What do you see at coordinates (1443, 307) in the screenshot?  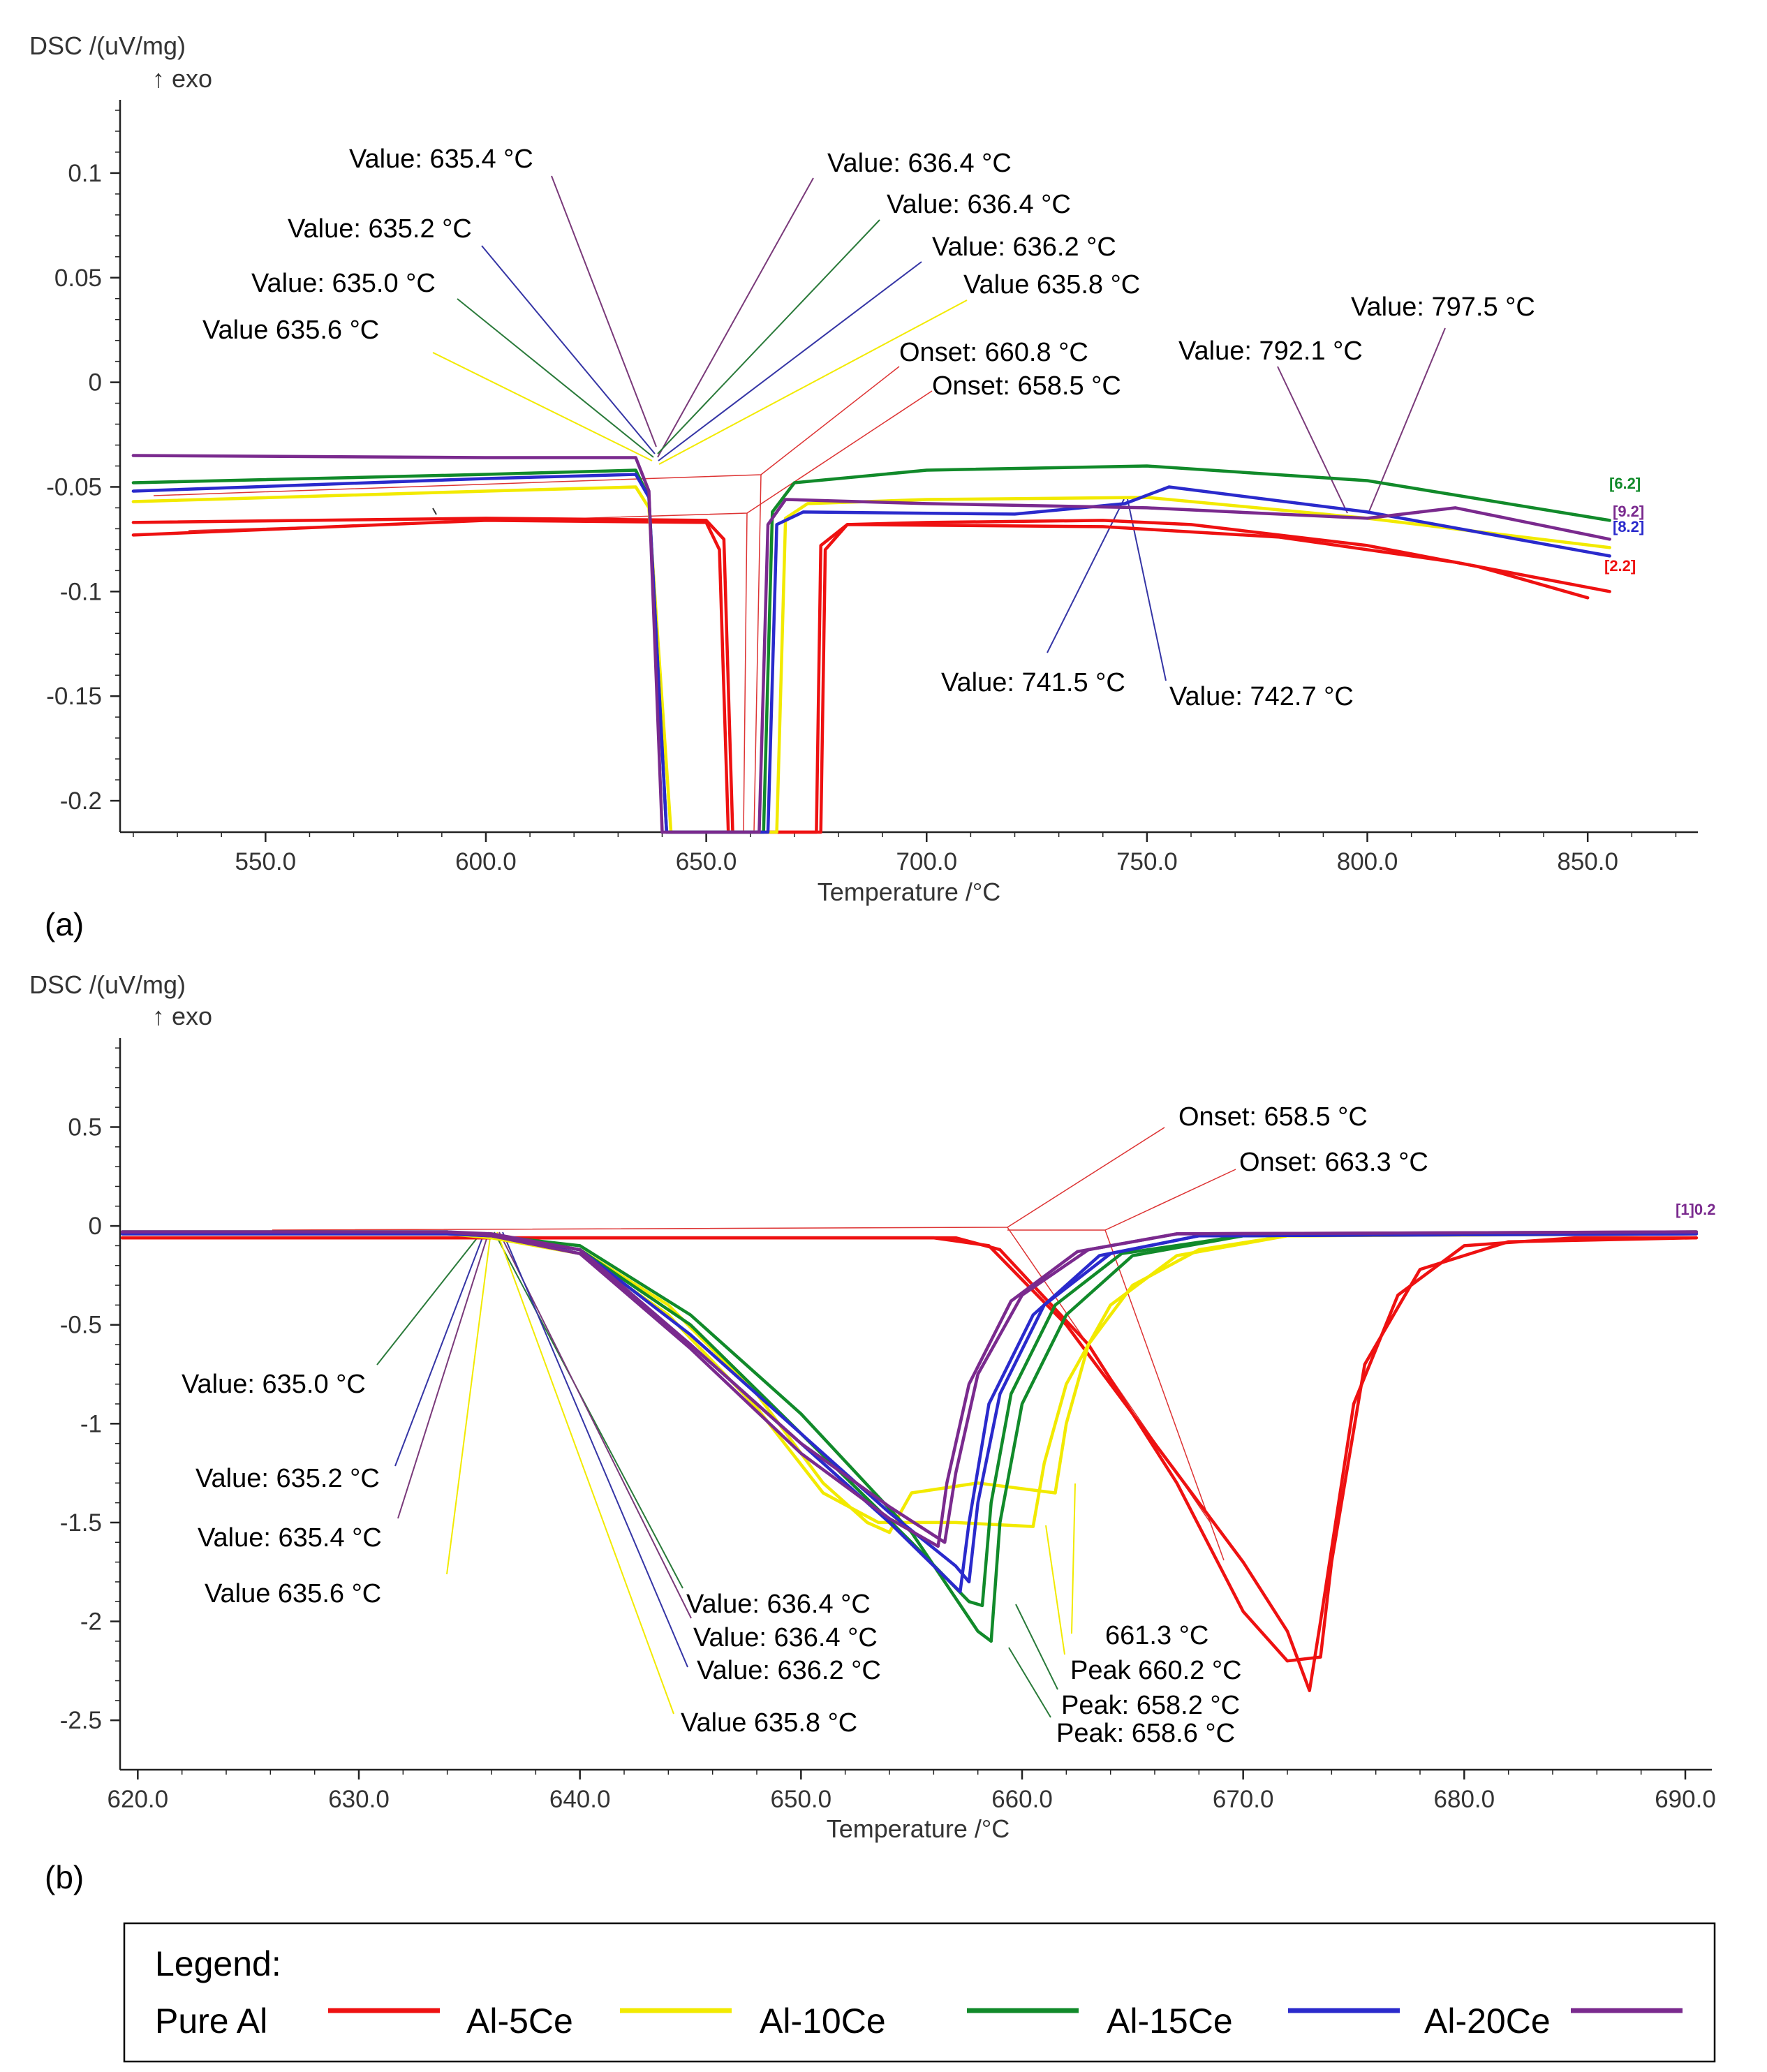 I see `panel-a-annotation: Value: 797.5 °C` at bounding box center [1443, 307].